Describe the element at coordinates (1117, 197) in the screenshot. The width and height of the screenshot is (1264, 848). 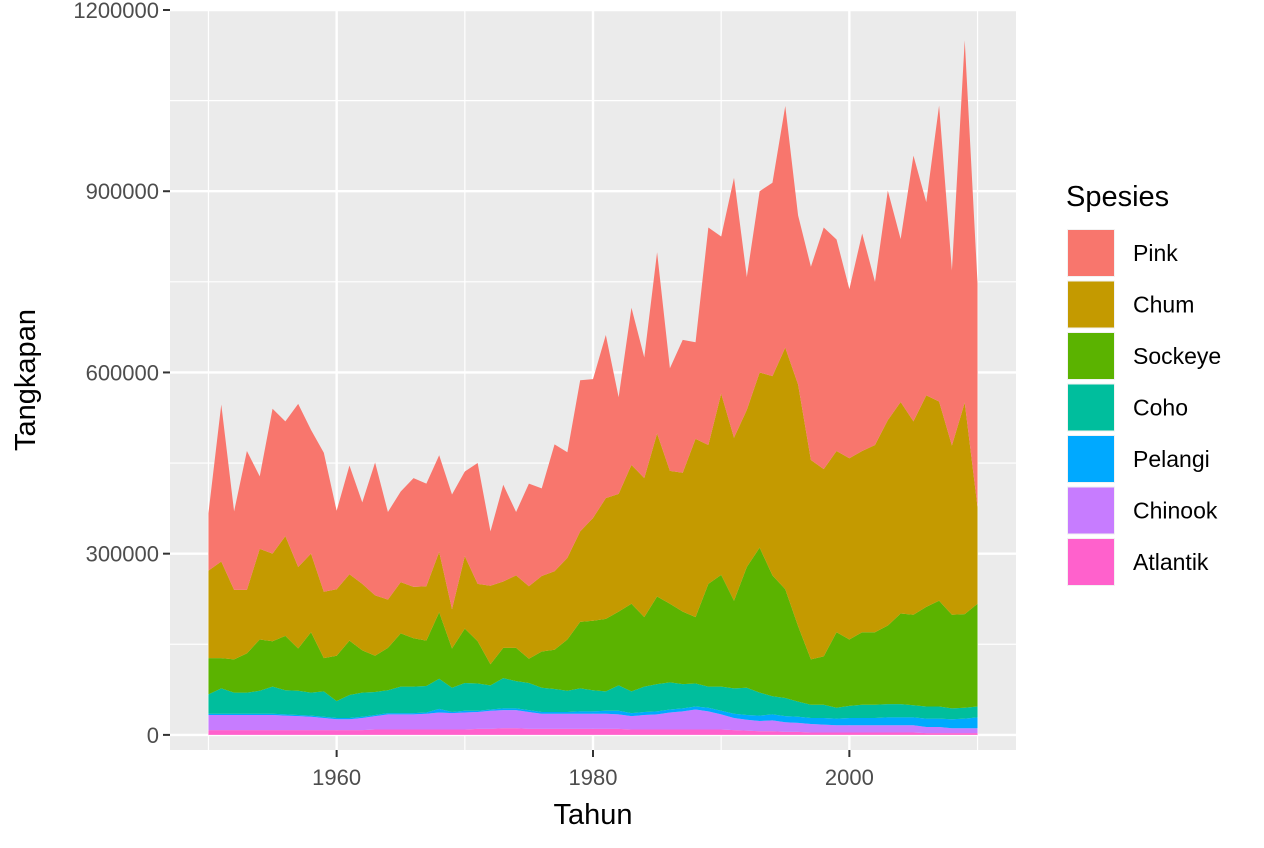
I see `legend-title: Spesies` at that location.